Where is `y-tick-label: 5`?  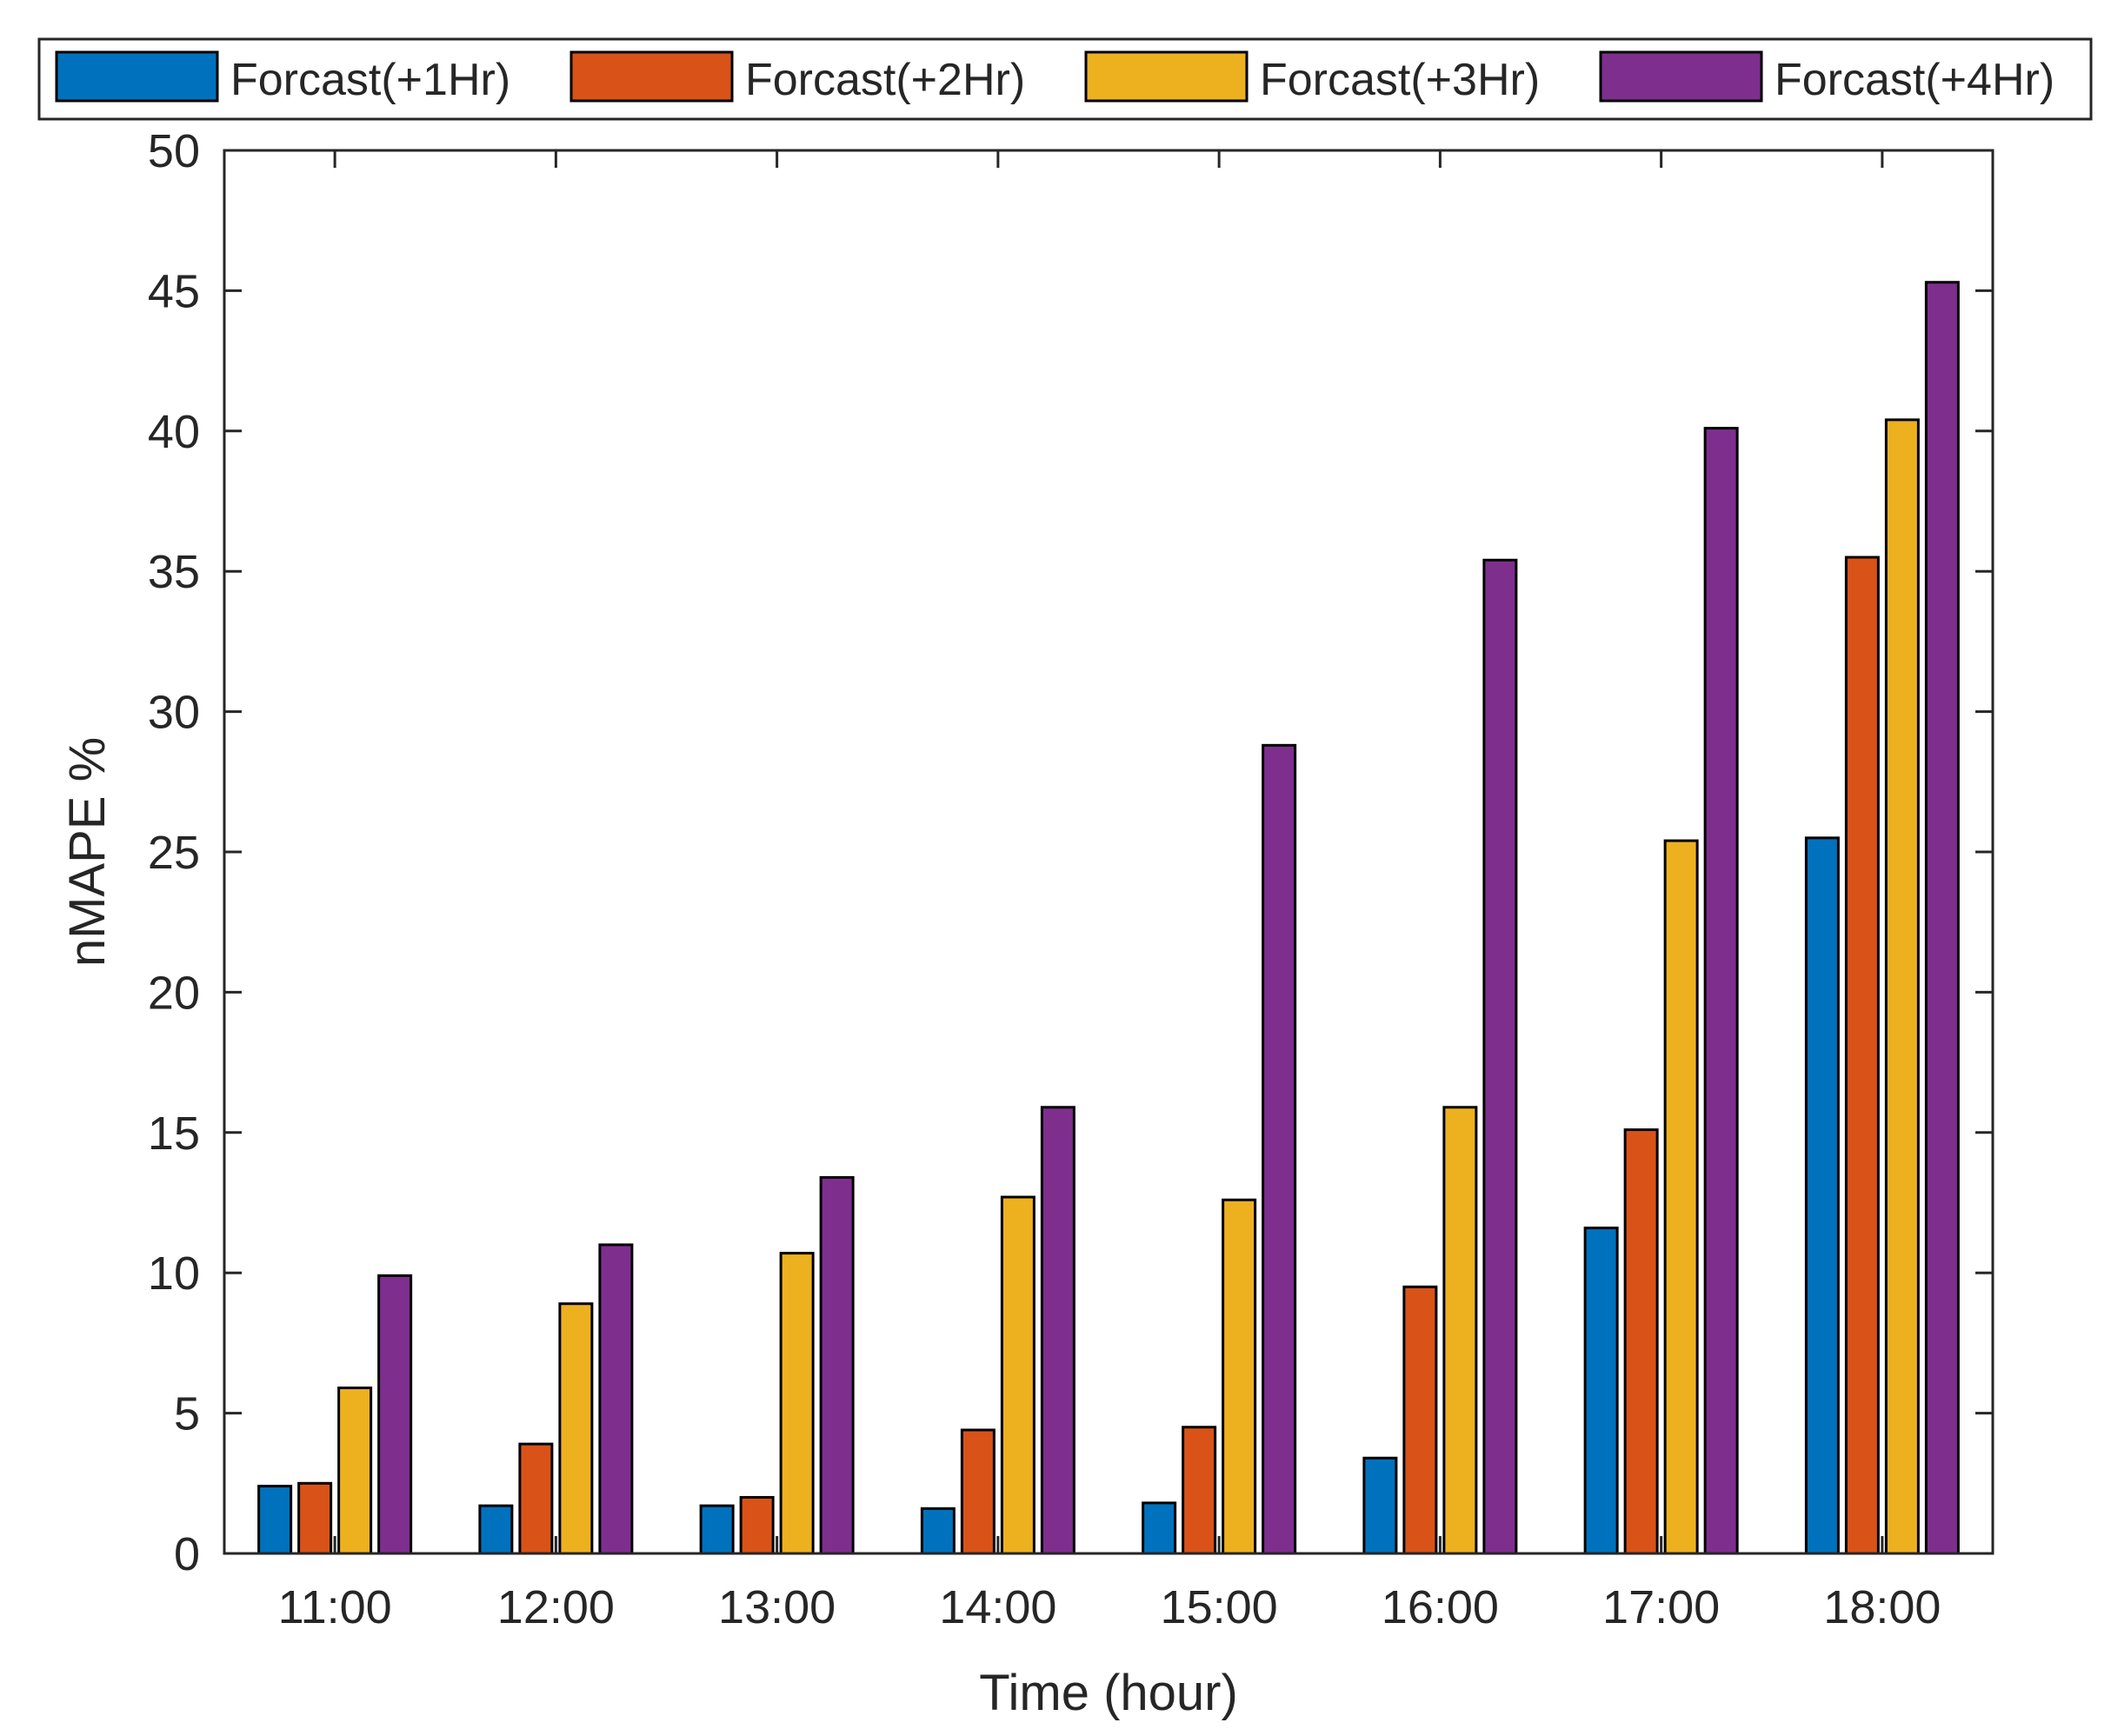
y-tick-label: 5 is located at coordinates (187, 1414).